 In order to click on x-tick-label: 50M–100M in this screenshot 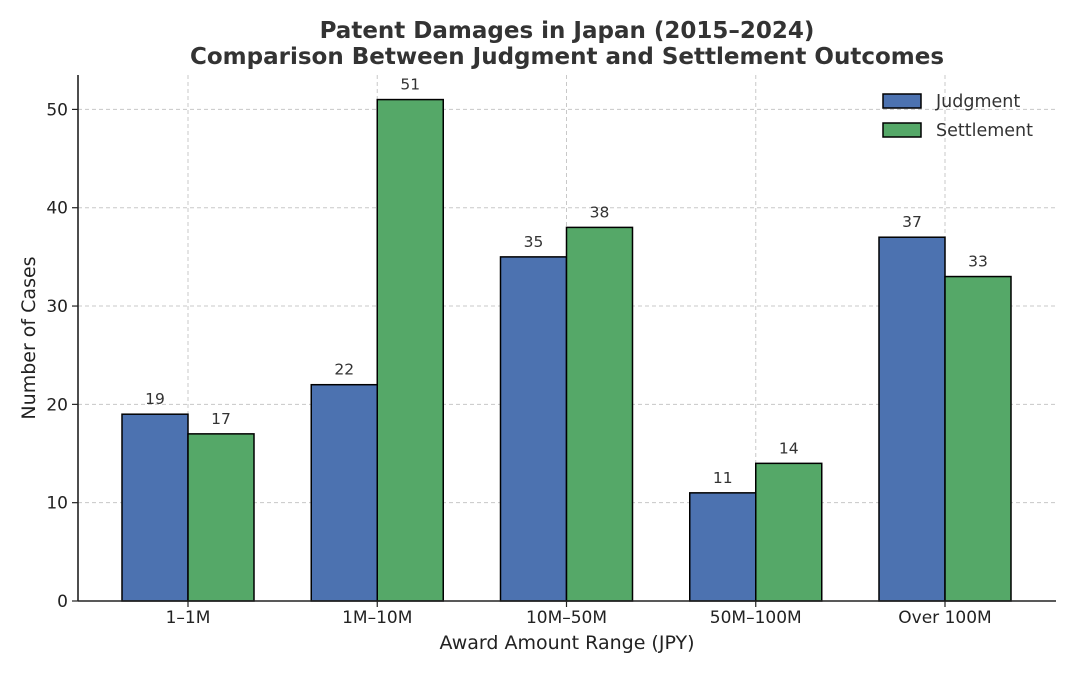, I will do `click(756, 618)`.